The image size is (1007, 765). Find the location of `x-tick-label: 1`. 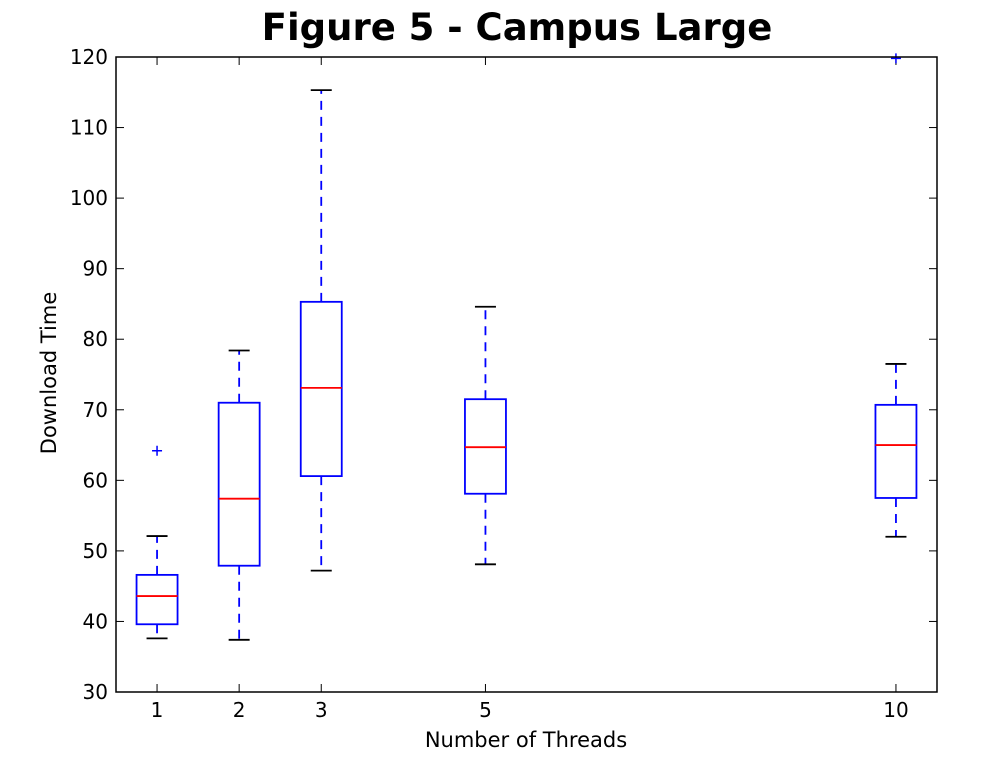

x-tick-label: 1 is located at coordinates (157, 710).